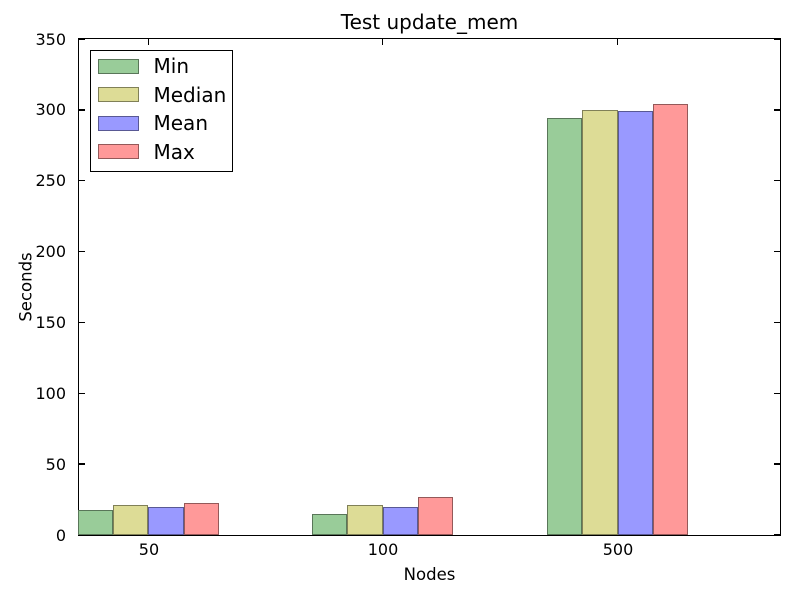  I want to click on y-tick-label: 350, so click(50, 39).